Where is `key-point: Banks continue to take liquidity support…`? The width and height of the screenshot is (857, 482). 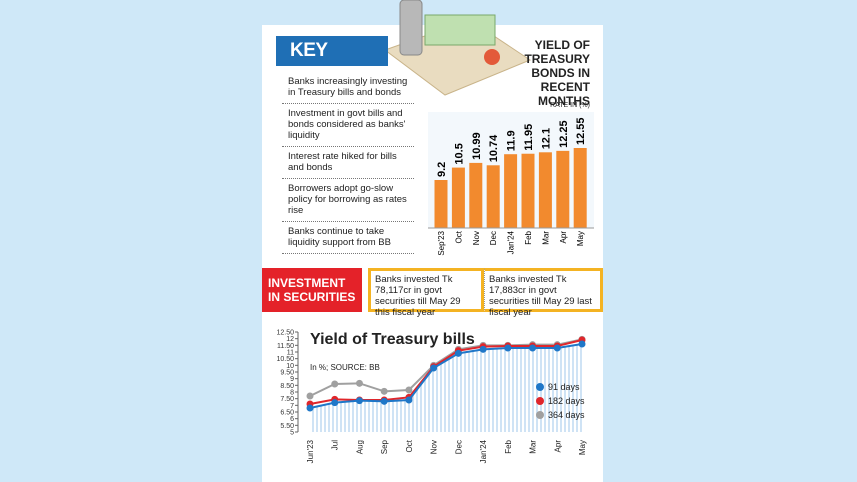 key-point: Banks continue to take liquidity support… is located at coordinates (348, 238).